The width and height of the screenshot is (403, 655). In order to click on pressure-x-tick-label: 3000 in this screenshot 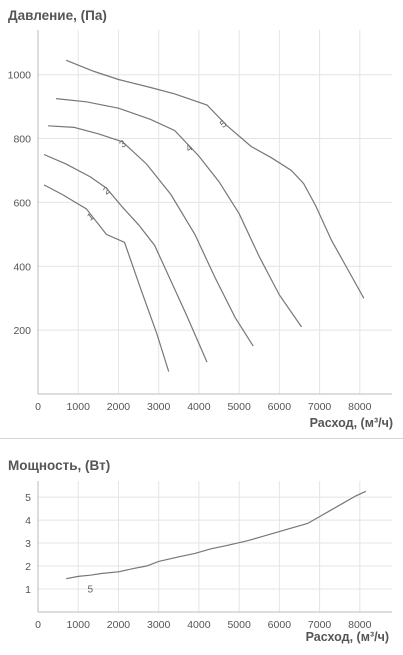, I will do `click(159, 407)`.